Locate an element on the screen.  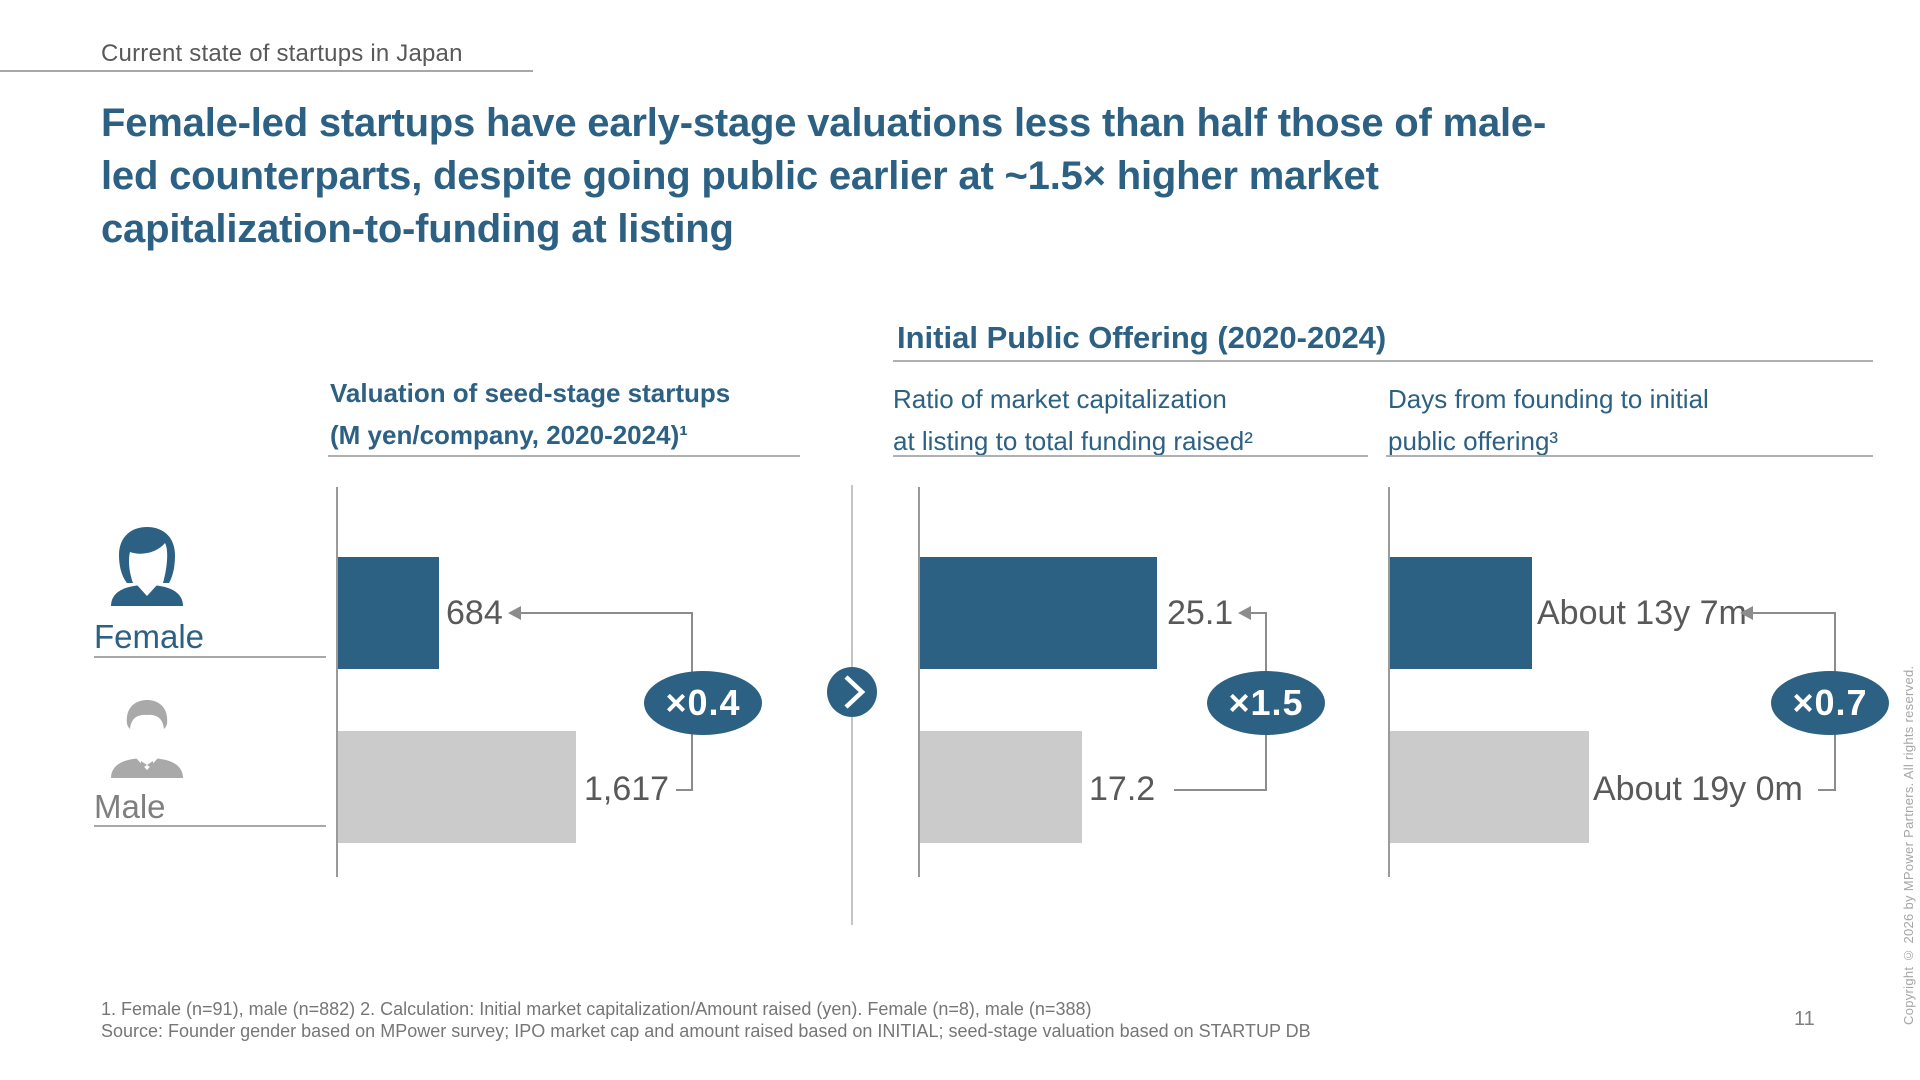
chart2-header-underline is located at coordinates (1130, 456).